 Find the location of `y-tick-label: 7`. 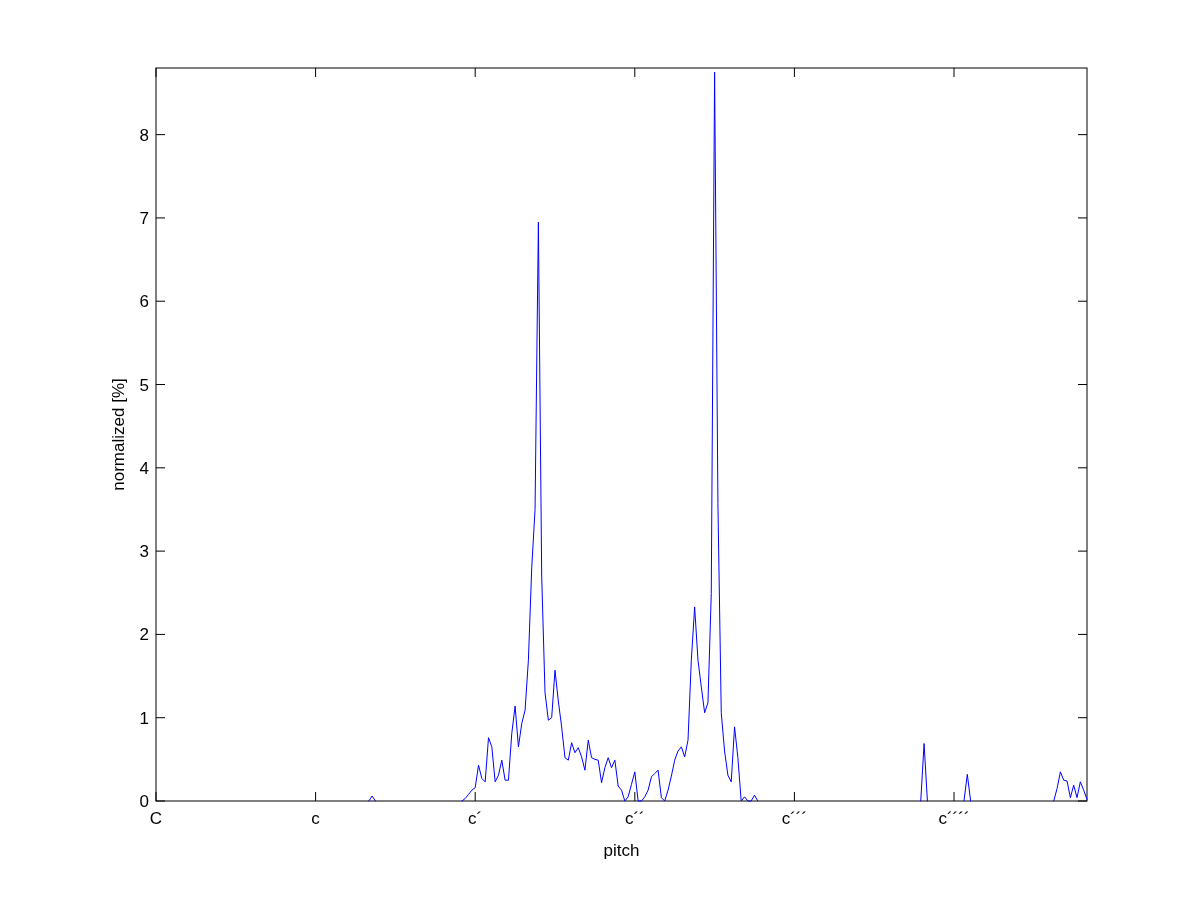

y-tick-label: 7 is located at coordinates (144, 218).